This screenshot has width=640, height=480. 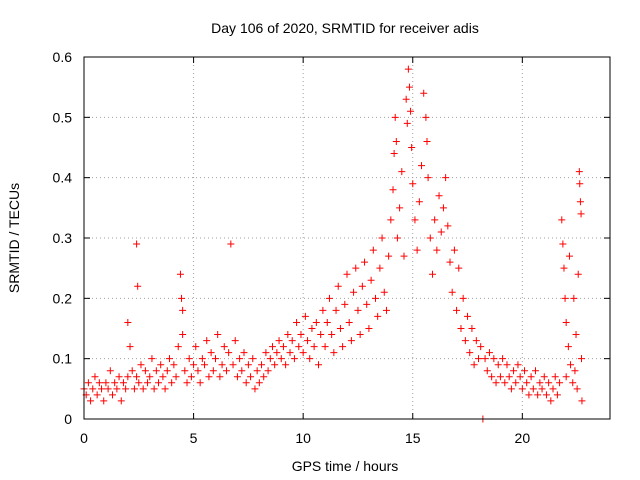 I want to click on y-tick-label: 0.1, so click(x=63, y=359).